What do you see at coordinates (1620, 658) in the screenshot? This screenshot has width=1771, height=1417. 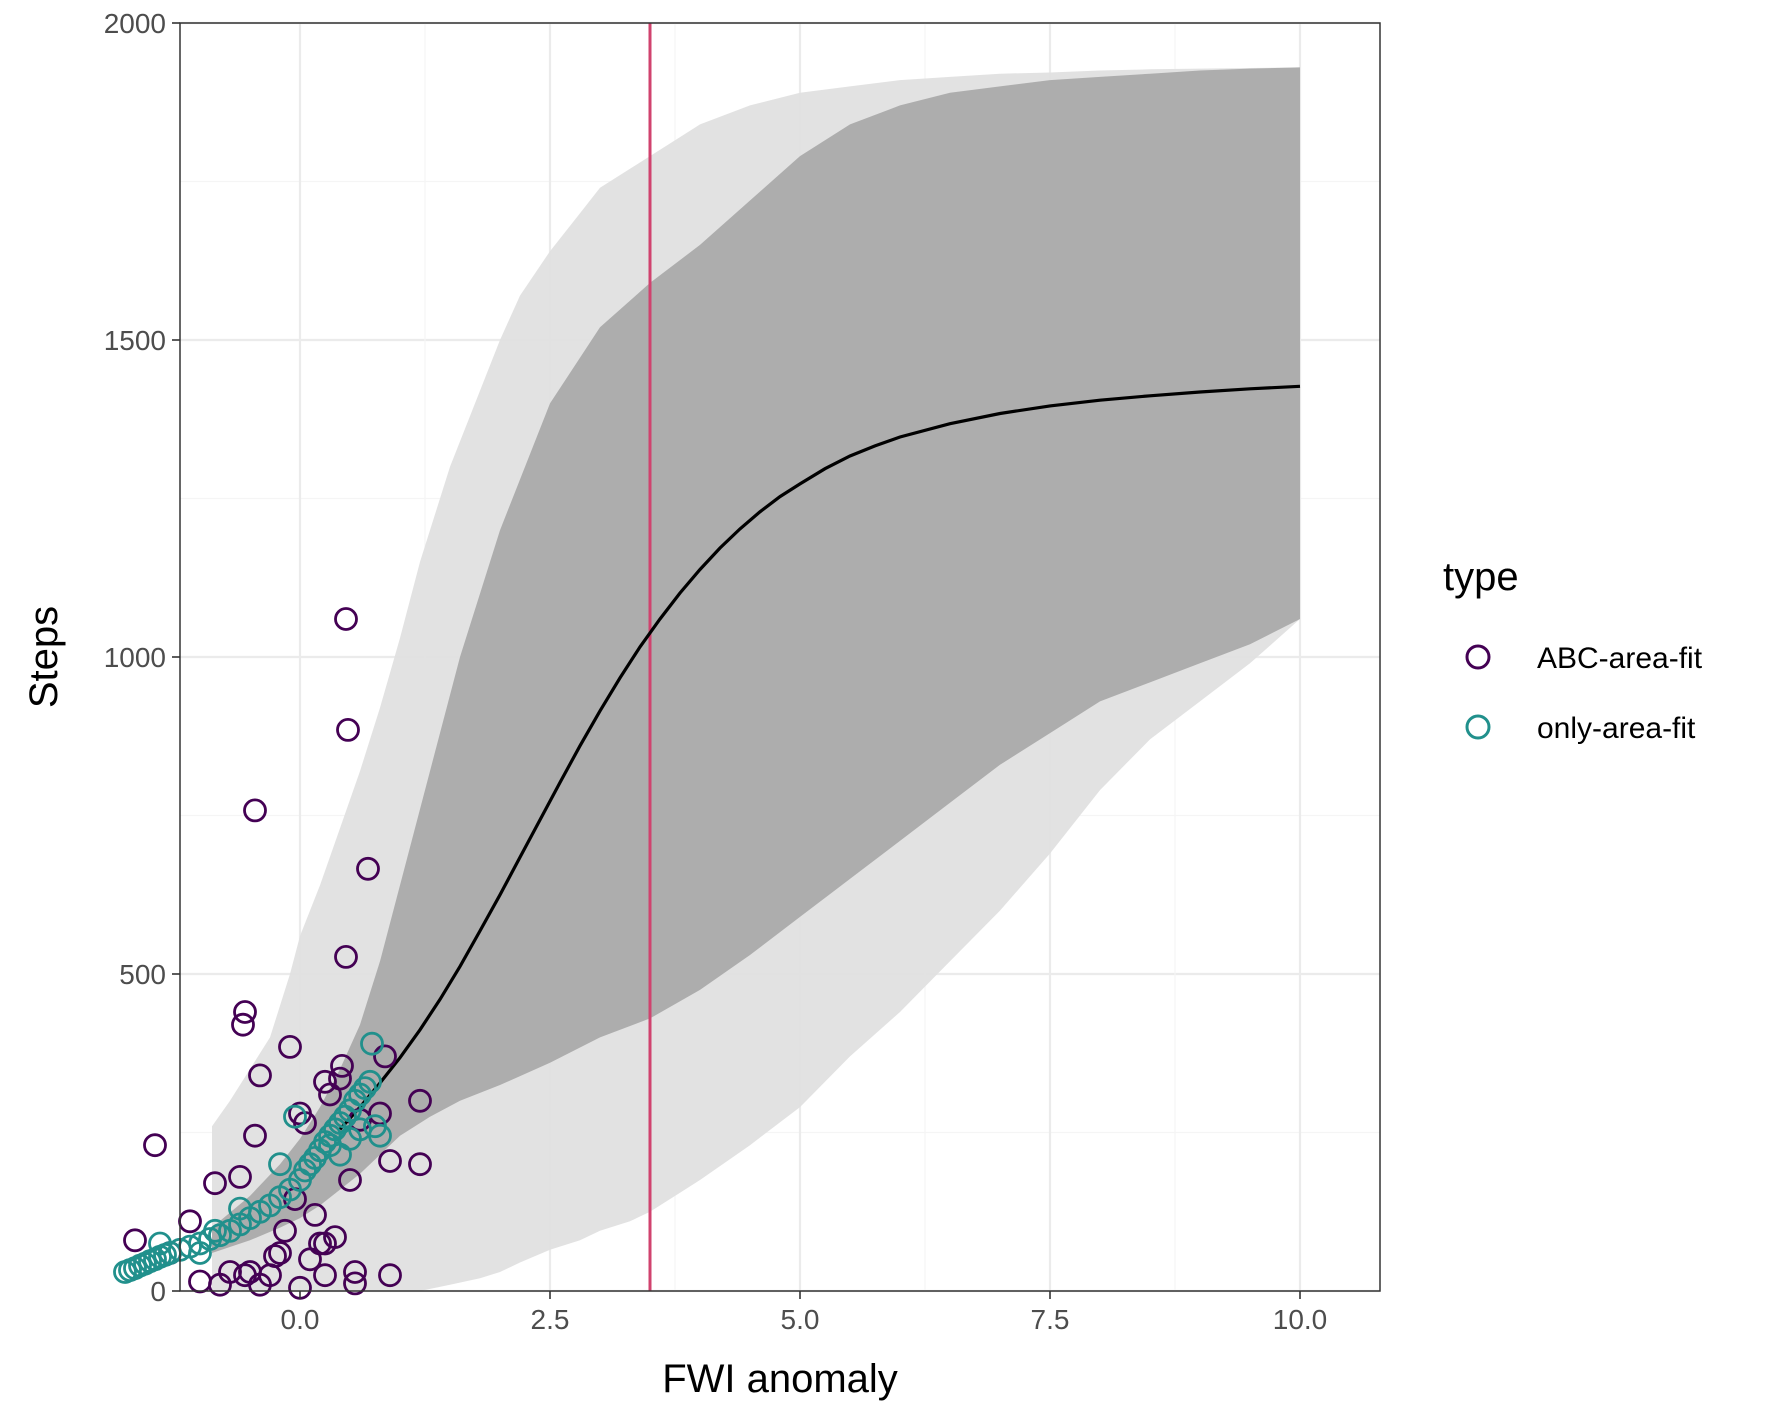 I see `legend-label-abc-area-fit: ABC-area-fit` at bounding box center [1620, 658].